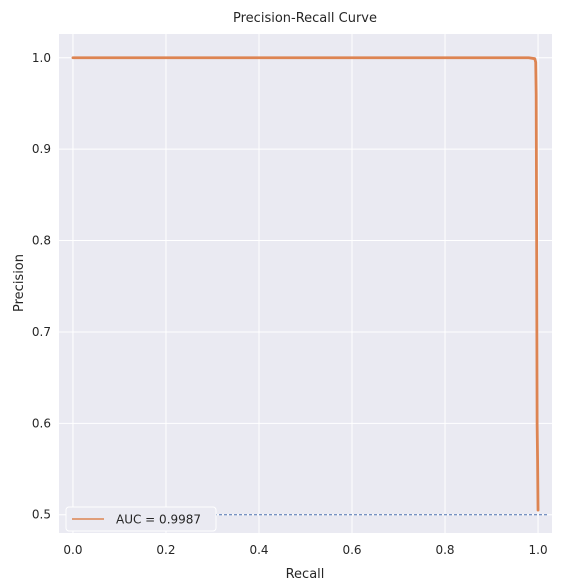  What do you see at coordinates (41, 286) in the screenshot?
I see `y-tick-labels: 0.5 0.6 0.7 0.8 0.9 1.0` at bounding box center [41, 286].